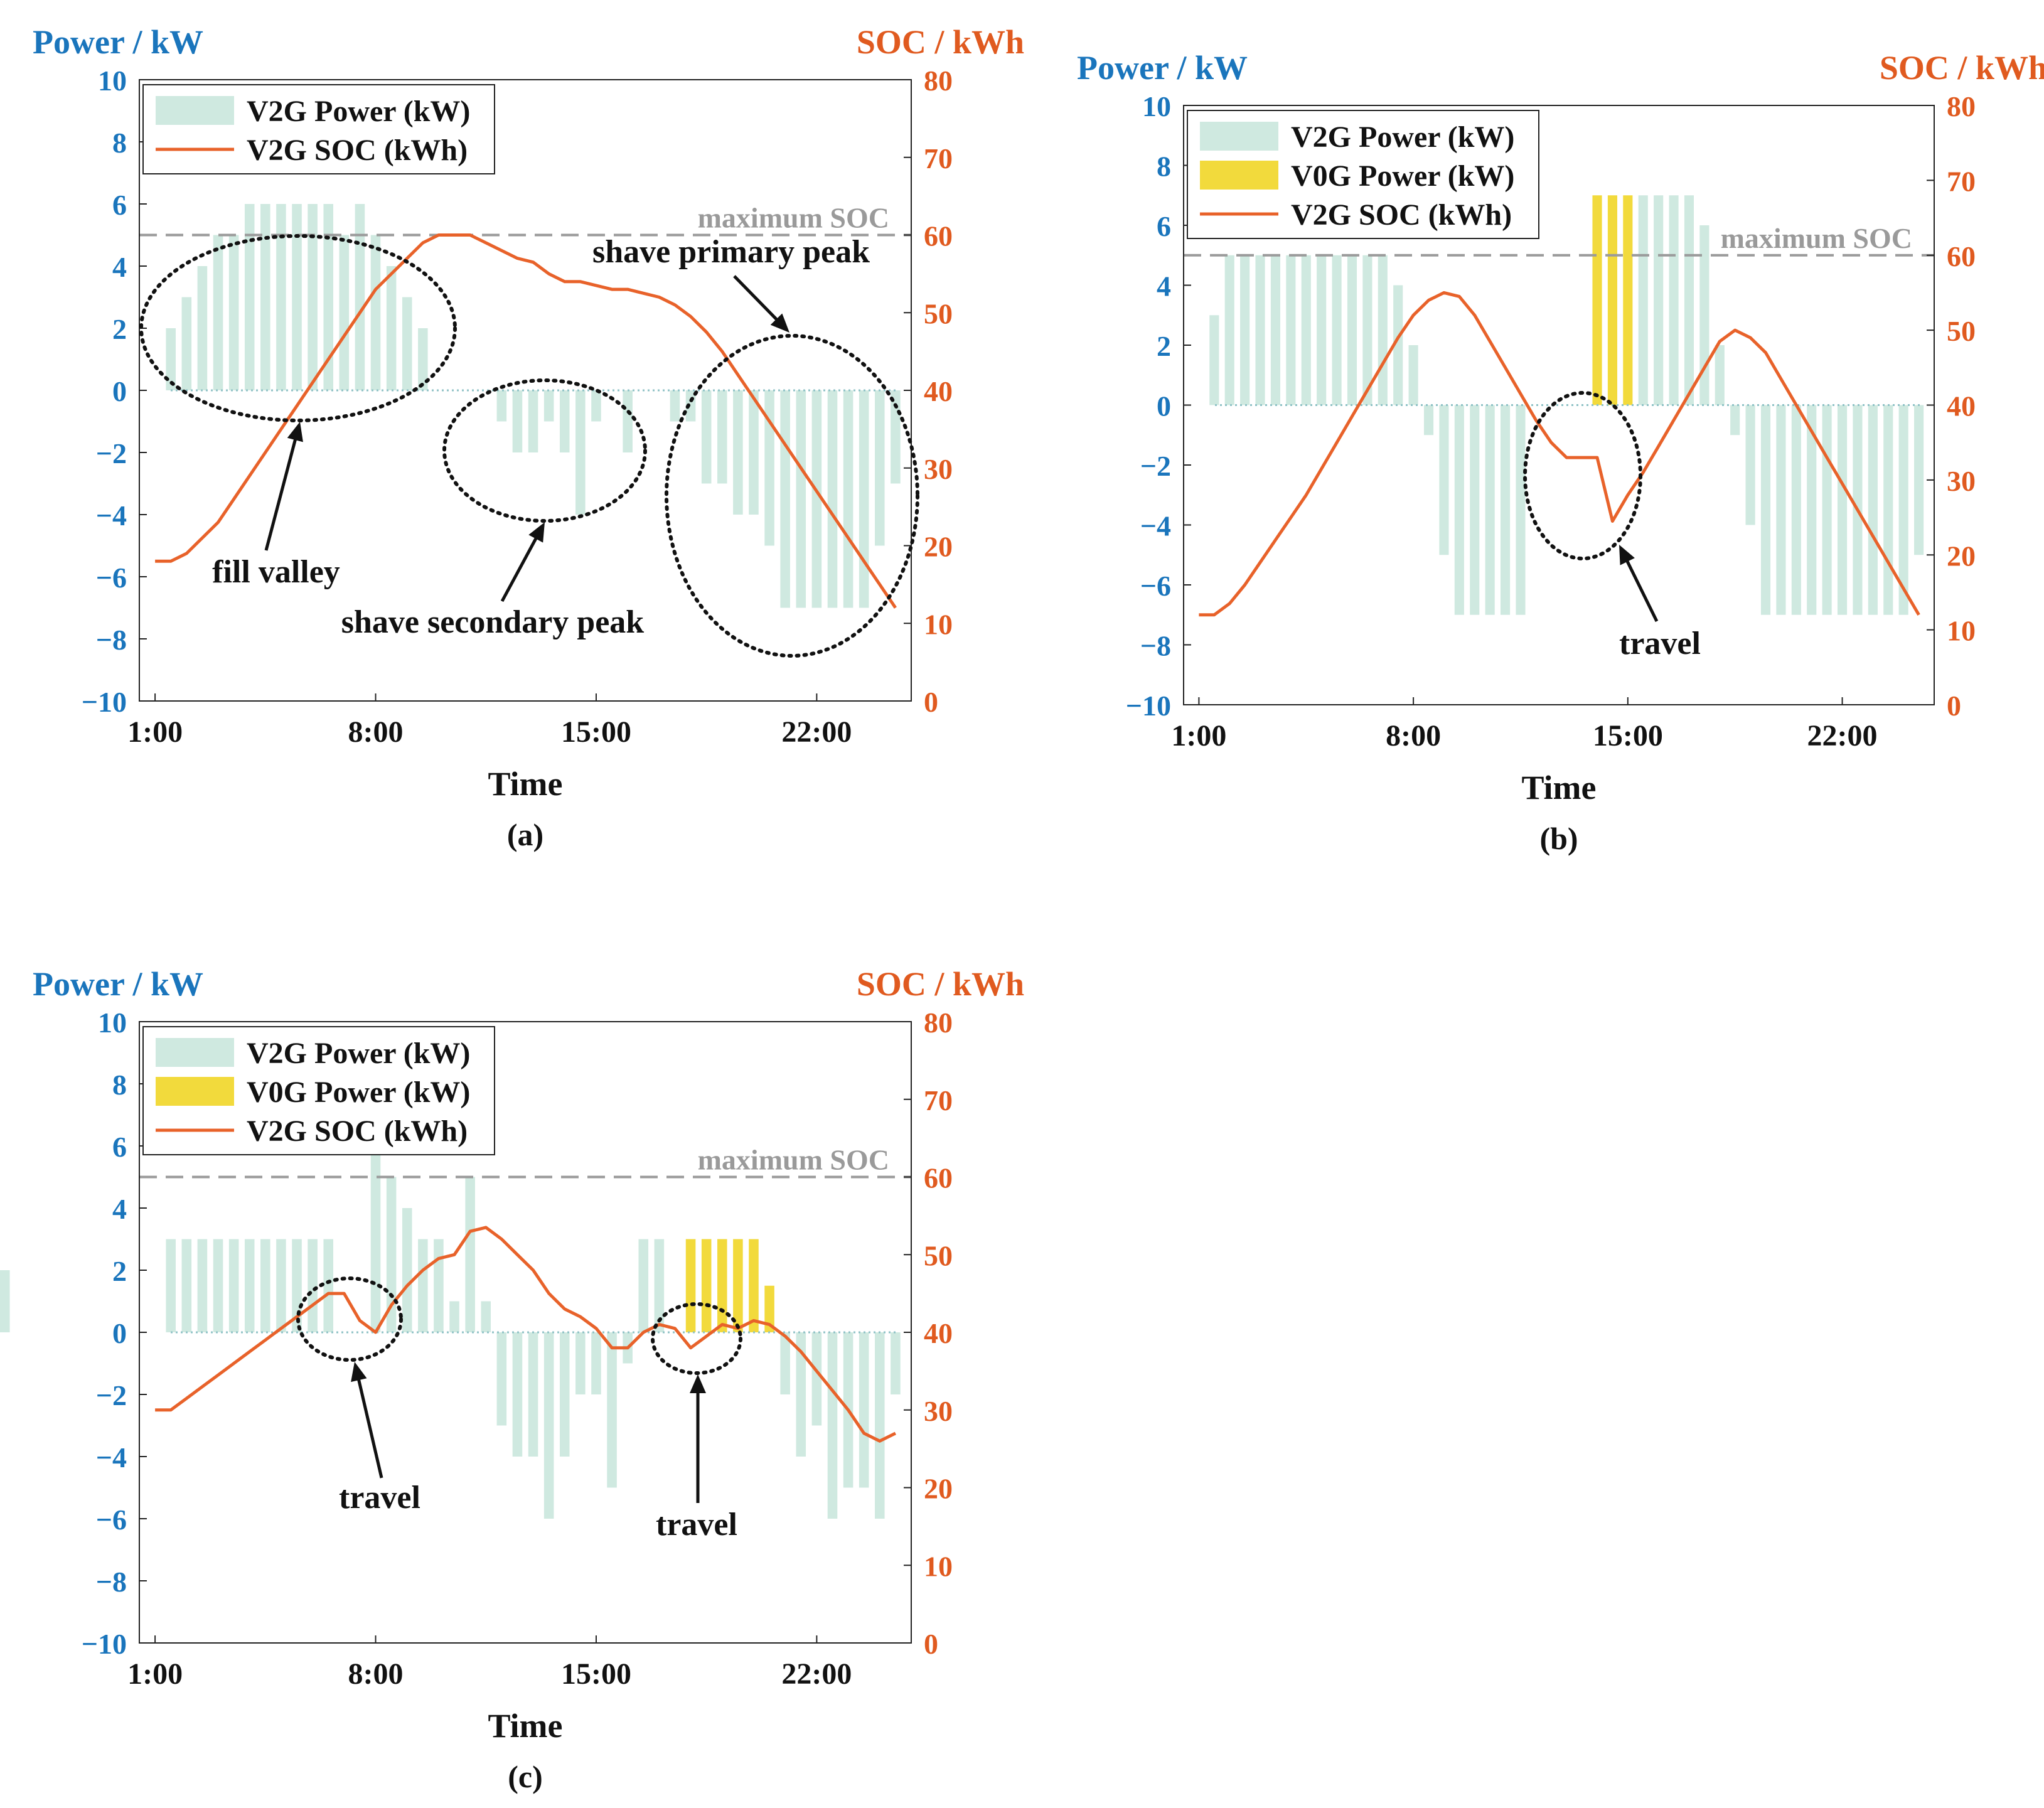  What do you see at coordinates (1961, 406) in the screenshot?
I see `y2-tick-label: 40` at bounding box center [1961, 406].